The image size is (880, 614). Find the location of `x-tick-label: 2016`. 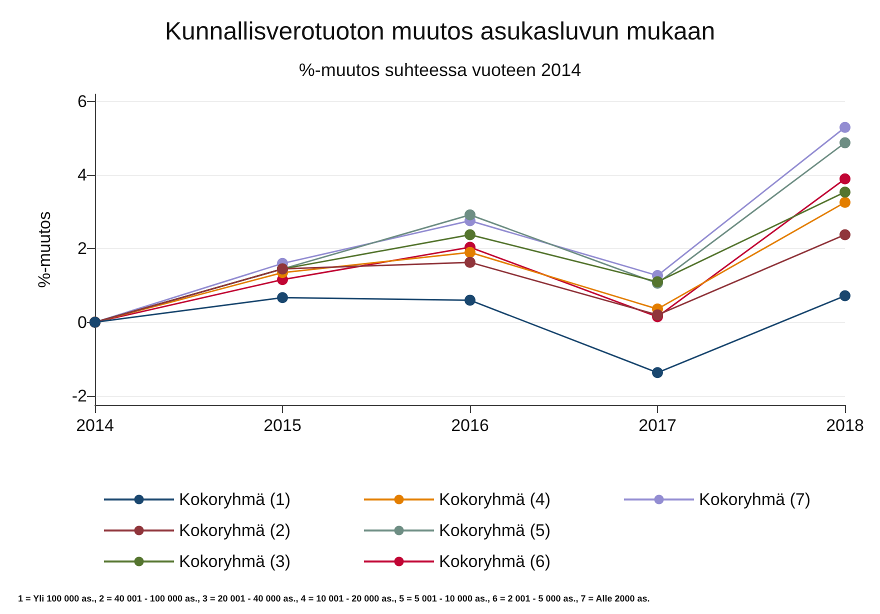

x-tick-label: 2016 is located at coordinates (470, 425).